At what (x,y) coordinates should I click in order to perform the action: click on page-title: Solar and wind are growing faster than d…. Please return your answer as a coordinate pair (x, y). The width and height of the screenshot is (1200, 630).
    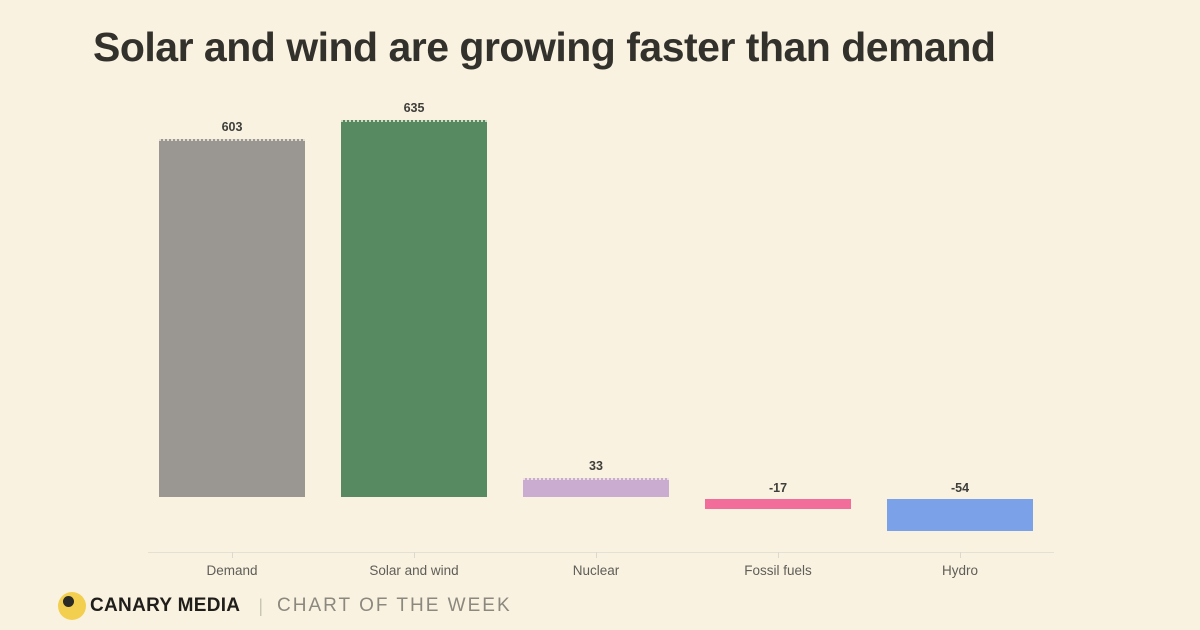
    Looking at the image, I should click on (544, 47).